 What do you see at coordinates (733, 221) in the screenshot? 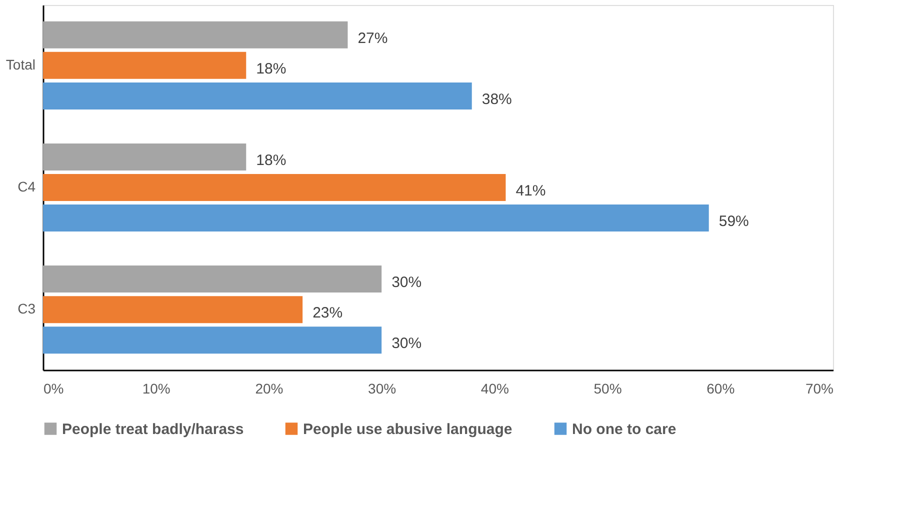
I see `data-label: 59%` at bounding box center [733, 221].